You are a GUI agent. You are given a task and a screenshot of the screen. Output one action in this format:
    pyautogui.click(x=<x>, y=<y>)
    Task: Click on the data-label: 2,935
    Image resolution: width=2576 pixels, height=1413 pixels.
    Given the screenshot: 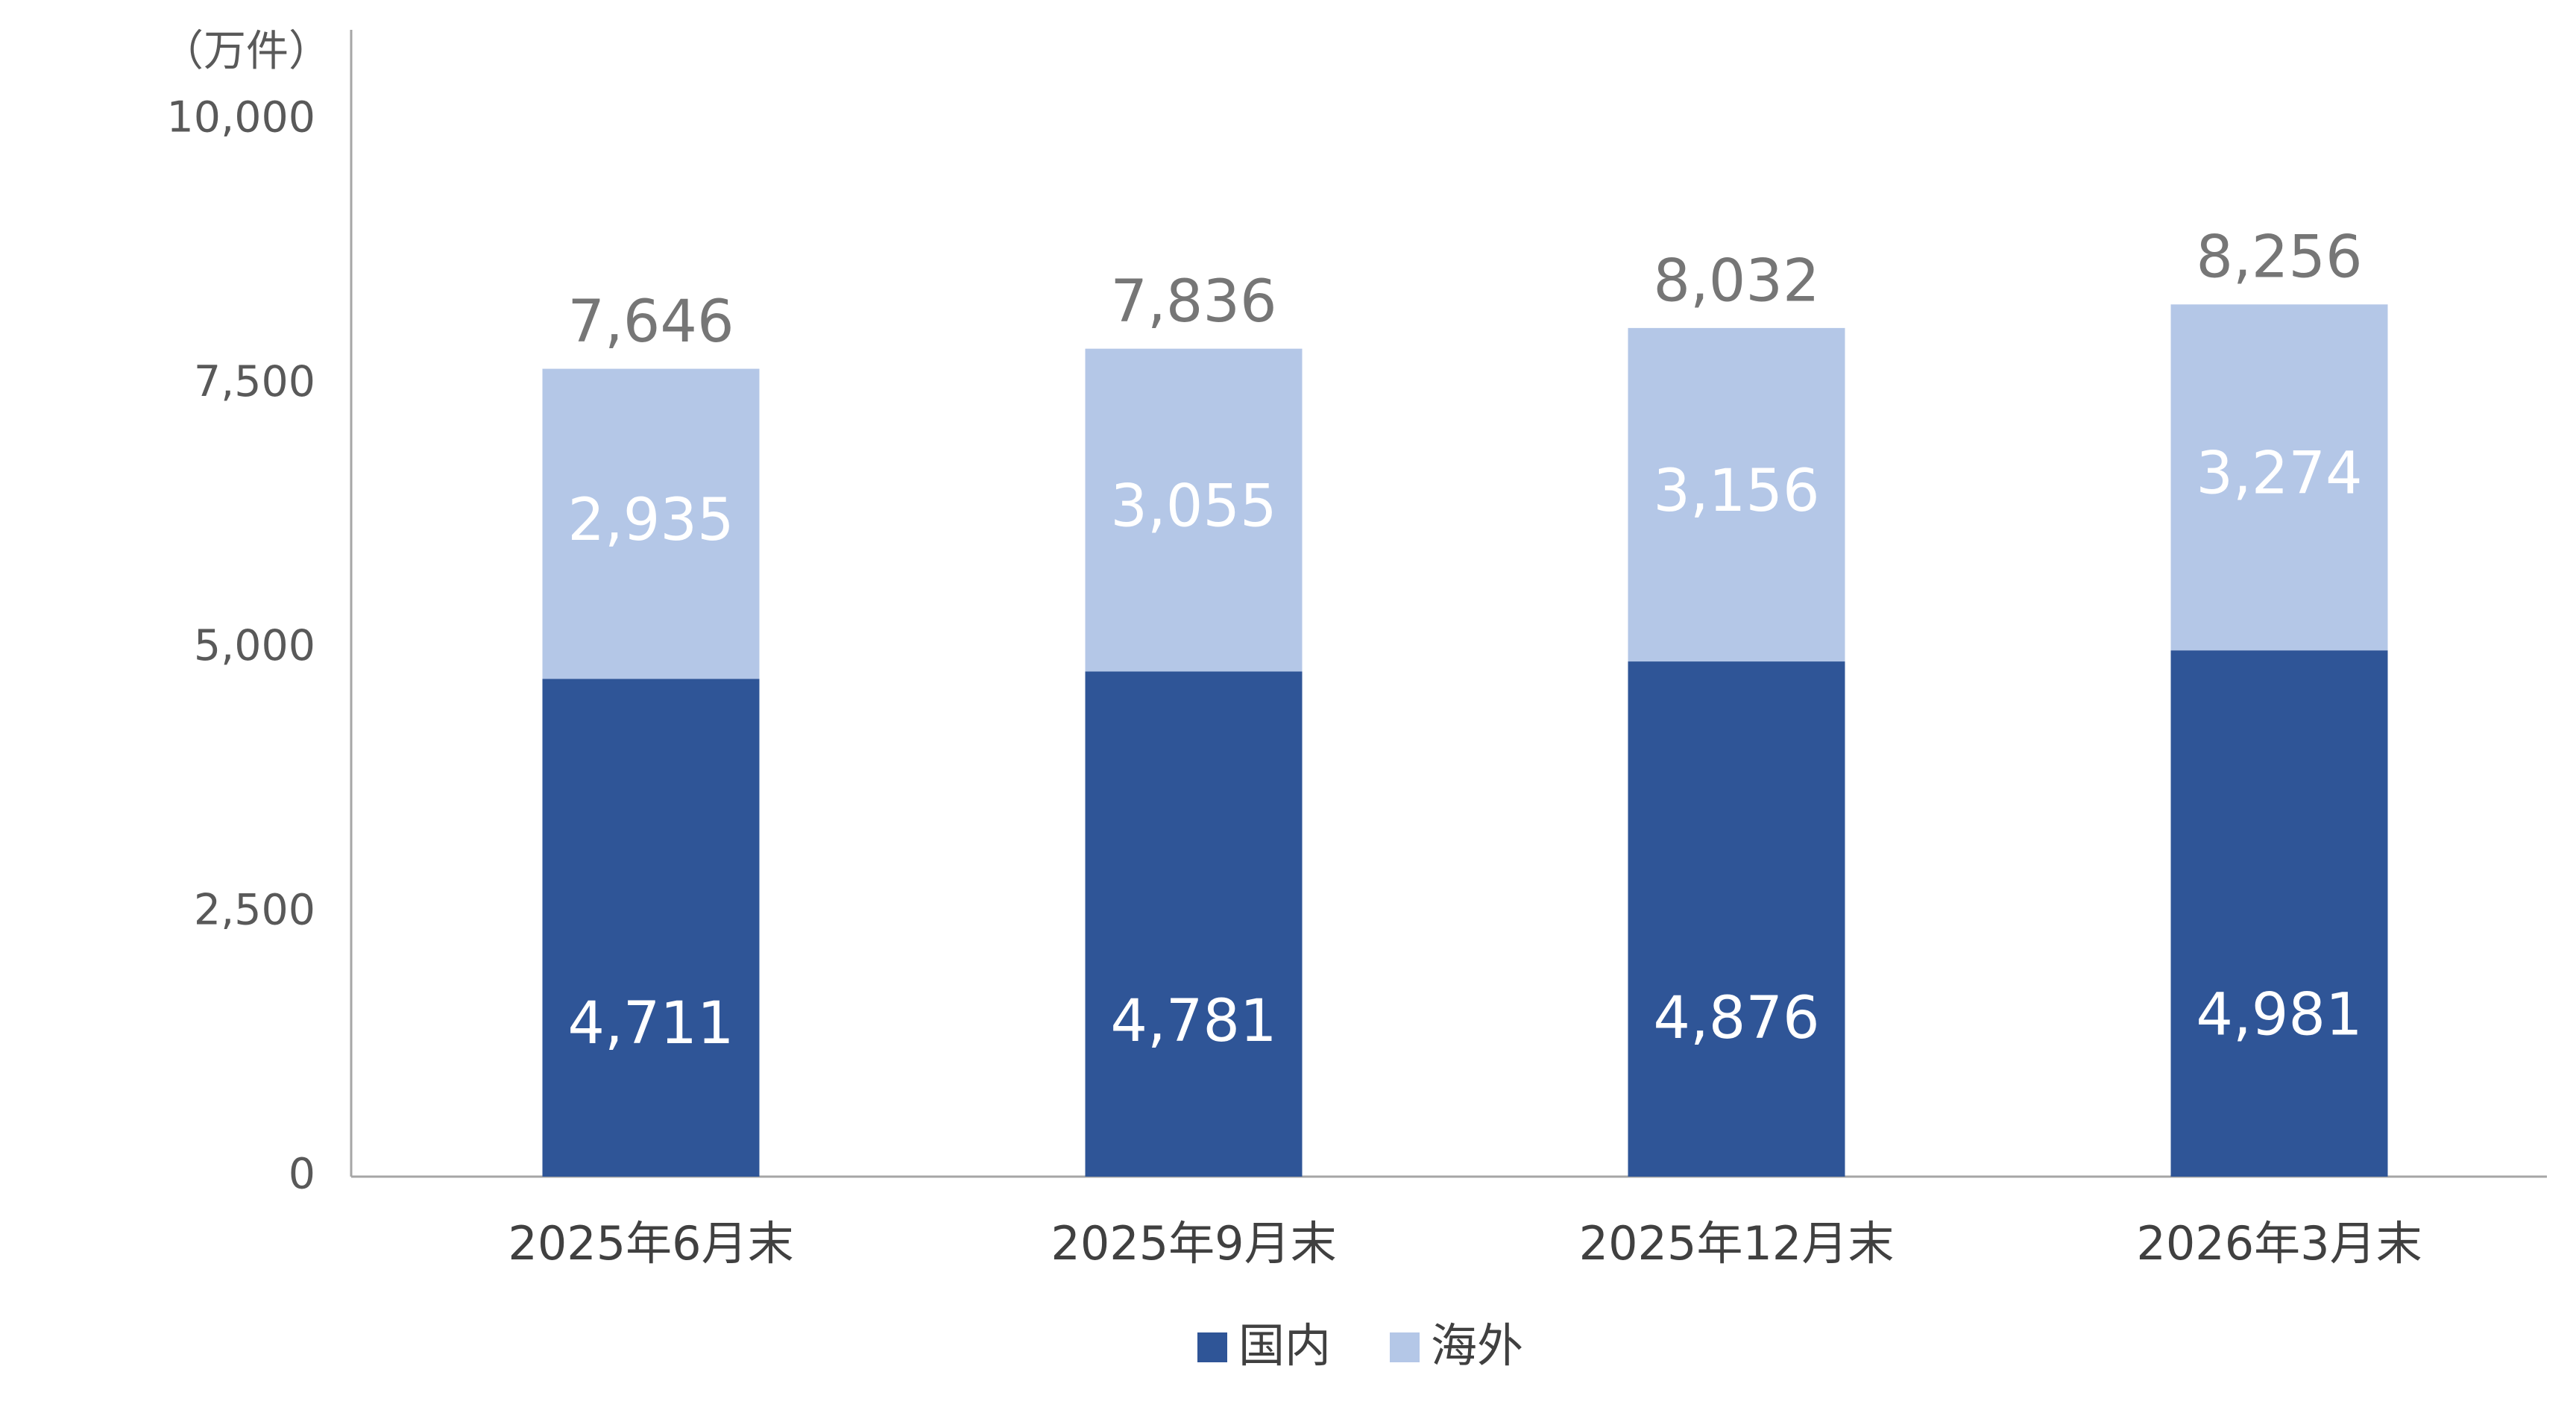 What is the action you would take?
    pyautogui.click(x=650, y=520)
    